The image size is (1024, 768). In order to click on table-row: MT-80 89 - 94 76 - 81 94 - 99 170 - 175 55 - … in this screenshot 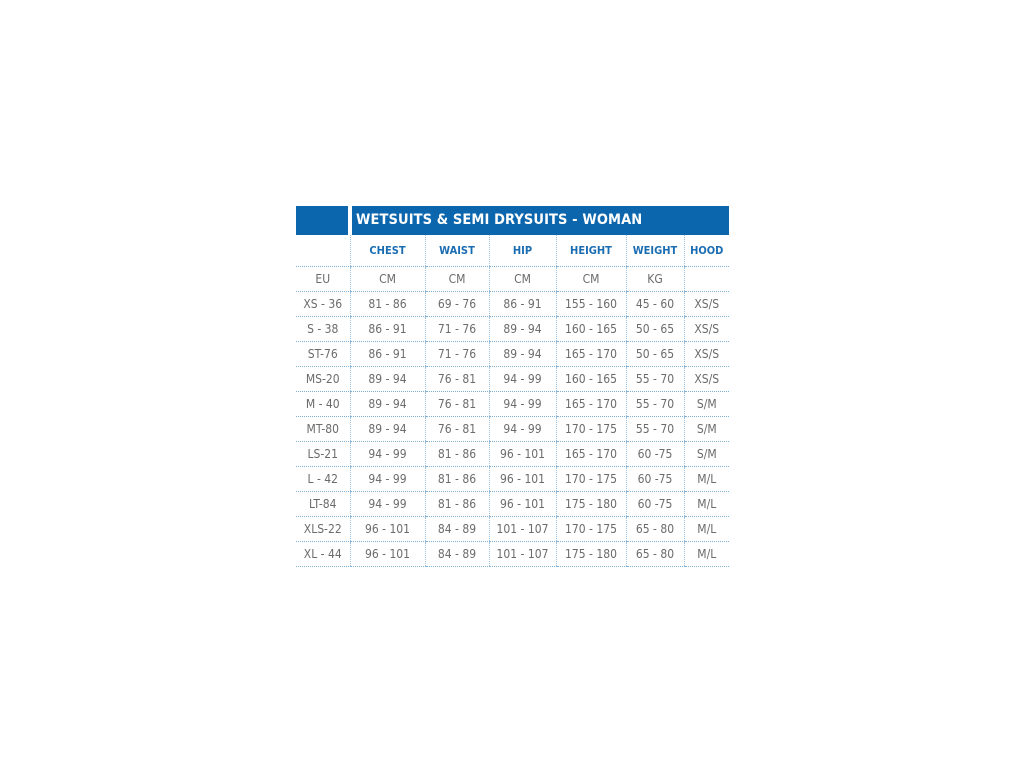, I will do `click(512, 429)`.